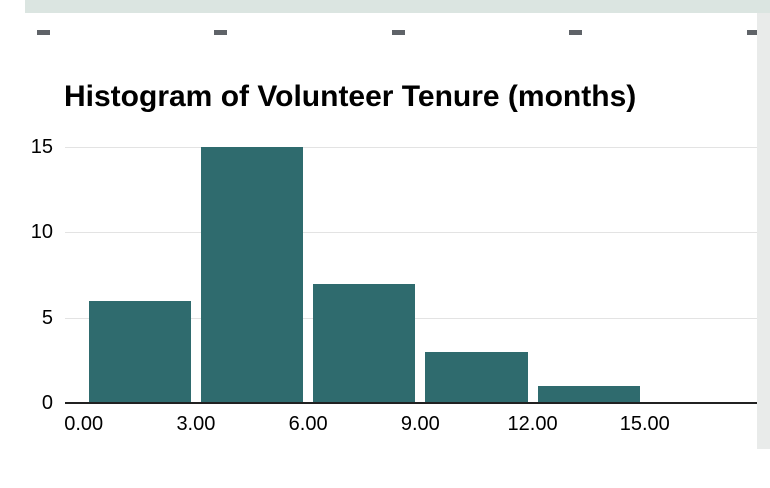  What do you see at coordinates (644, 424) in the screenshot?
I see `x-axis-tick-label: 15.00` at bounding box center [644, 424].